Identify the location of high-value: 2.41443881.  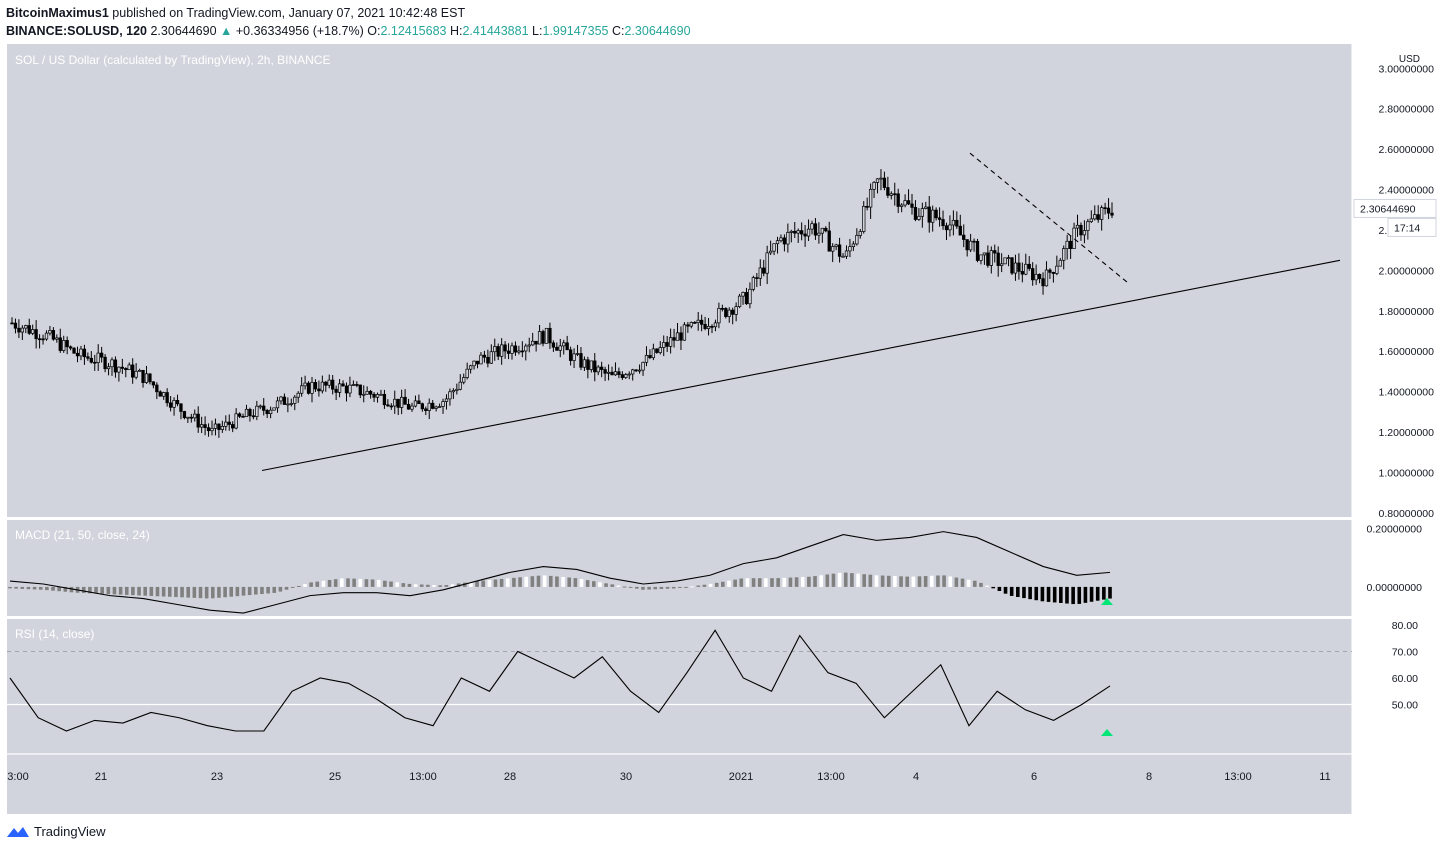
(495, 31).